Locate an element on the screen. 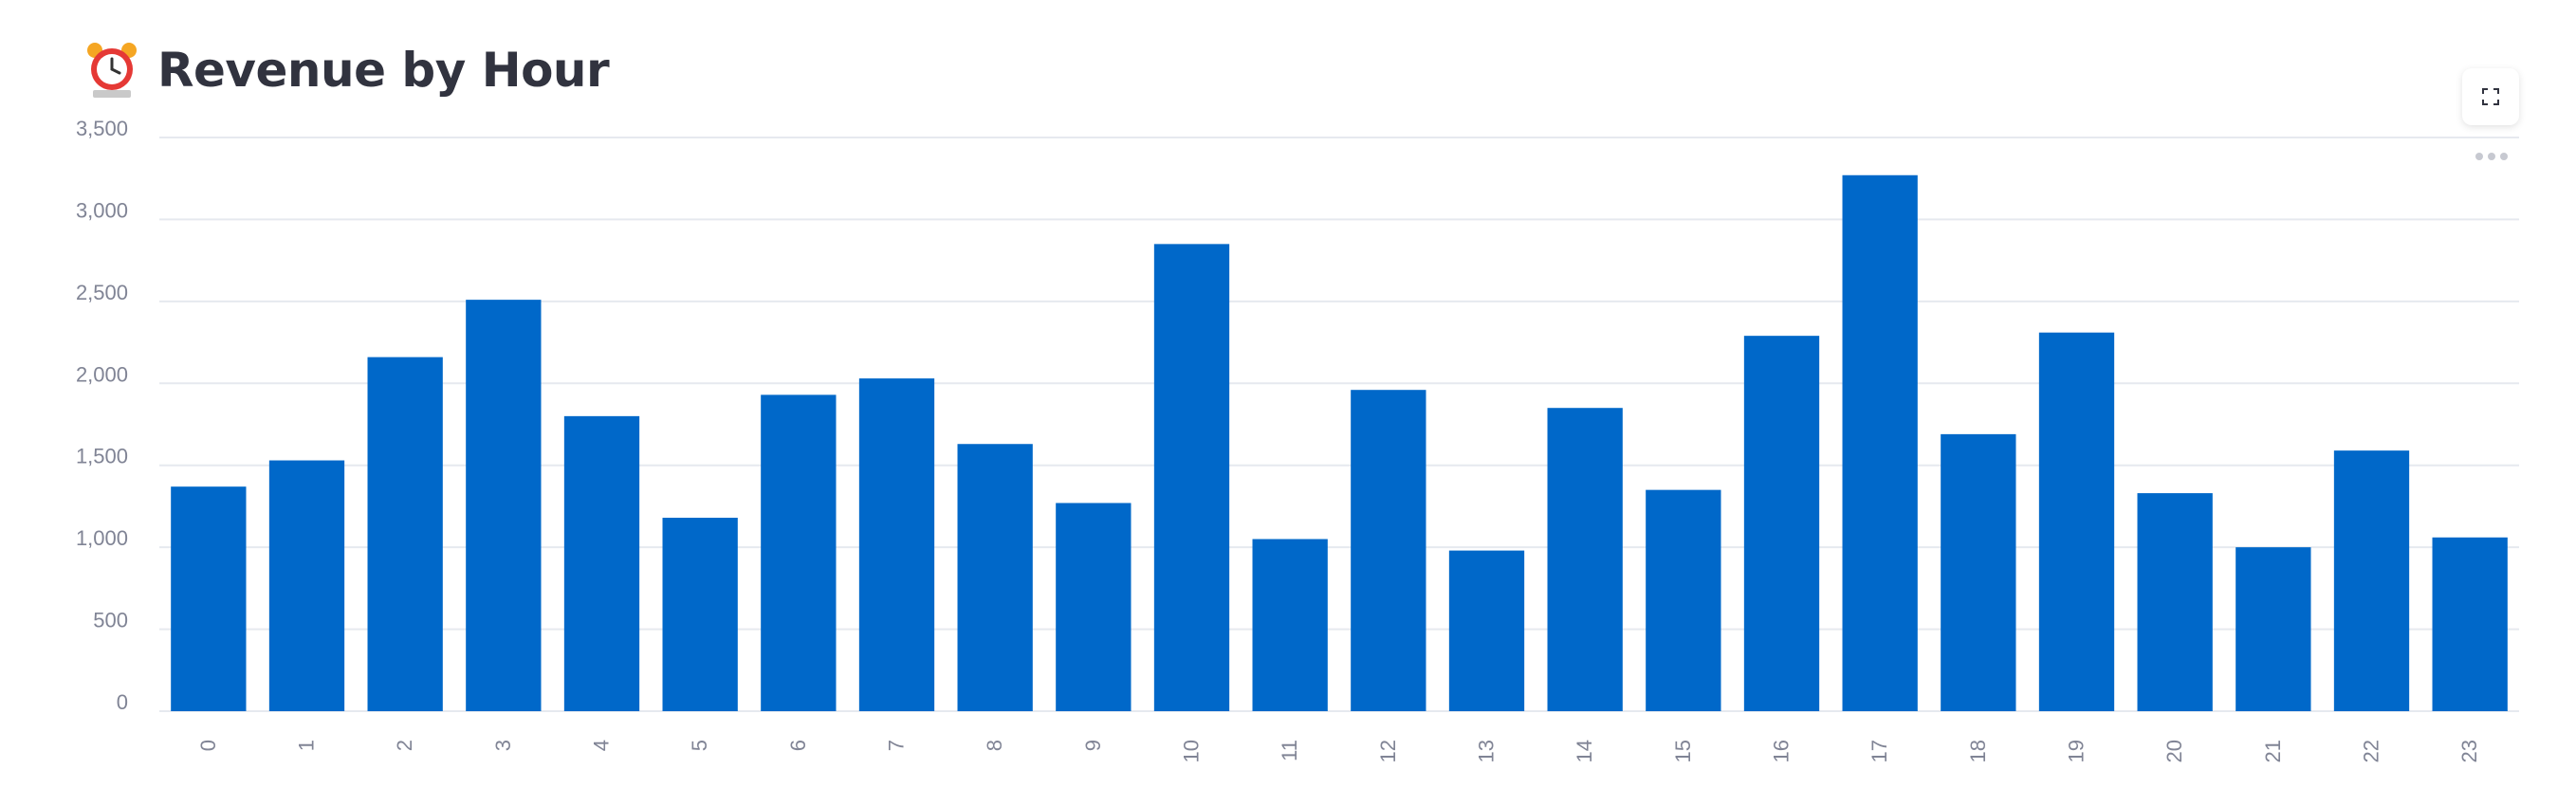 The height and width of the screenshot is (806, 2576). x-tick-label: 11 is located at coordinates (1289, 750).